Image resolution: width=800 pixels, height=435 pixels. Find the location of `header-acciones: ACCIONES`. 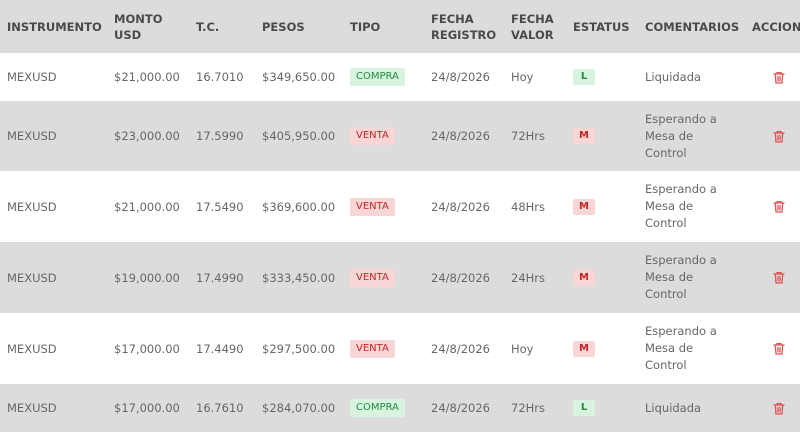

header-acciones: ACCIONES is located at coordinates (776, 26).